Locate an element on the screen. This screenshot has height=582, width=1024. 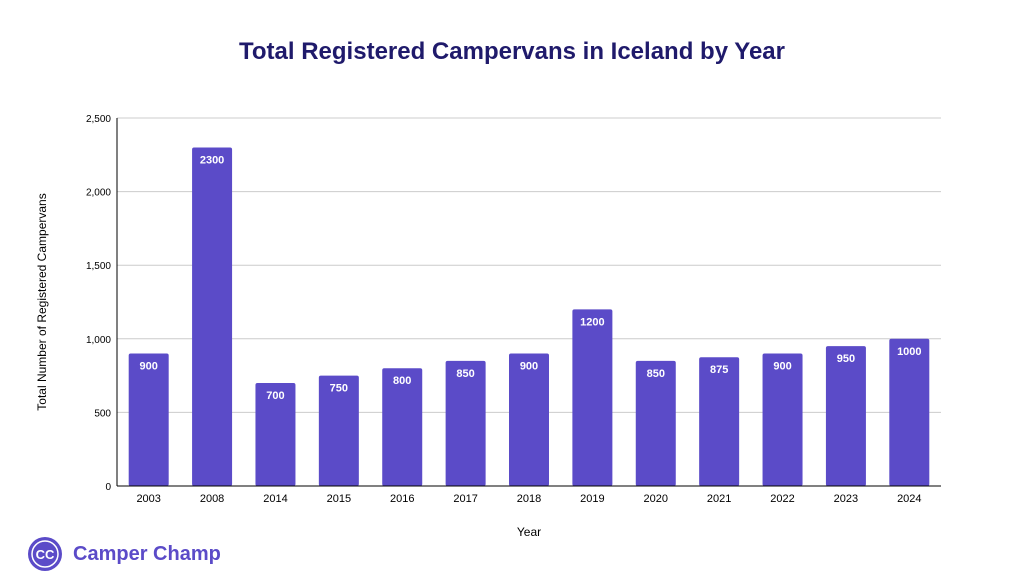
data-label-2016: 800 is located at coordinates (402, 381).